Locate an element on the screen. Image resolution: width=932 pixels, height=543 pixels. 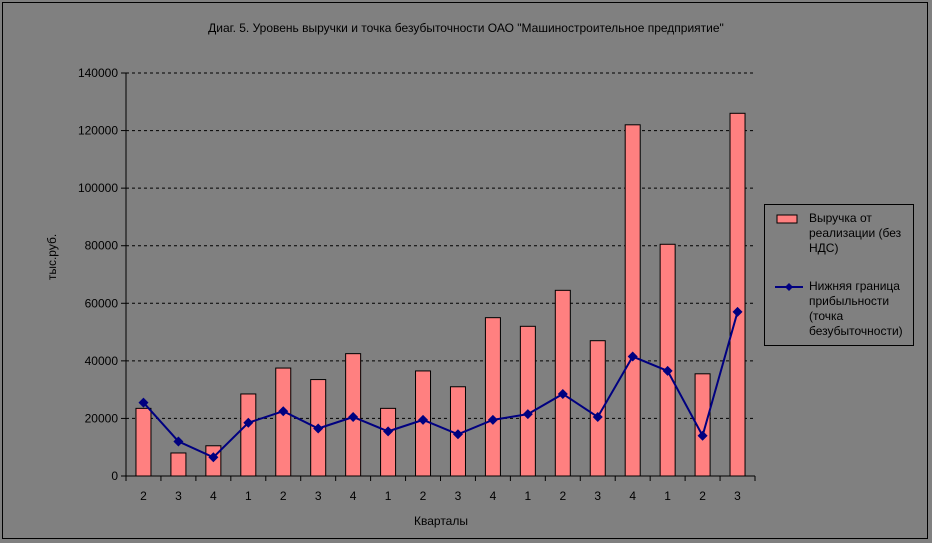
x-axis-title: Кварталы is located at coordinates (441, 521).